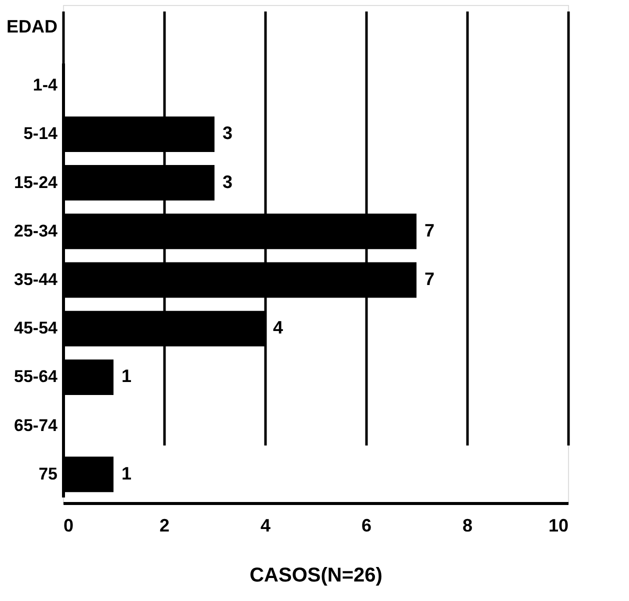 This screenshot has width=629, height=601. Describe the element at coordinates (36, 230) in the screenshot. I see `y-tick-label: 25-34` at that location.